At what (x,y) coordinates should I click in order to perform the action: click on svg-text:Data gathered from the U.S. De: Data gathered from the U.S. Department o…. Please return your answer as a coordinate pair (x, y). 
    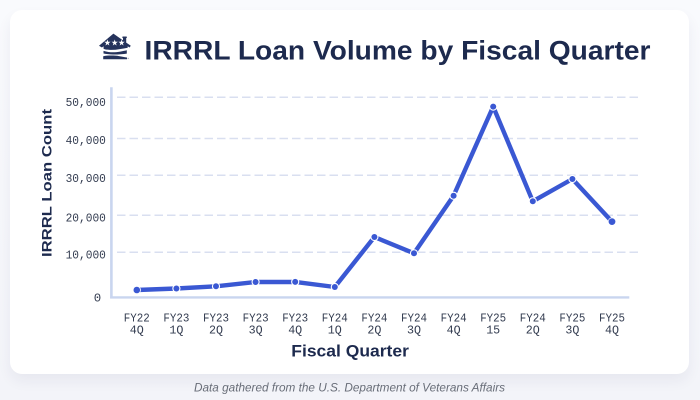
    Looking at the image, I should click on (349, 387).